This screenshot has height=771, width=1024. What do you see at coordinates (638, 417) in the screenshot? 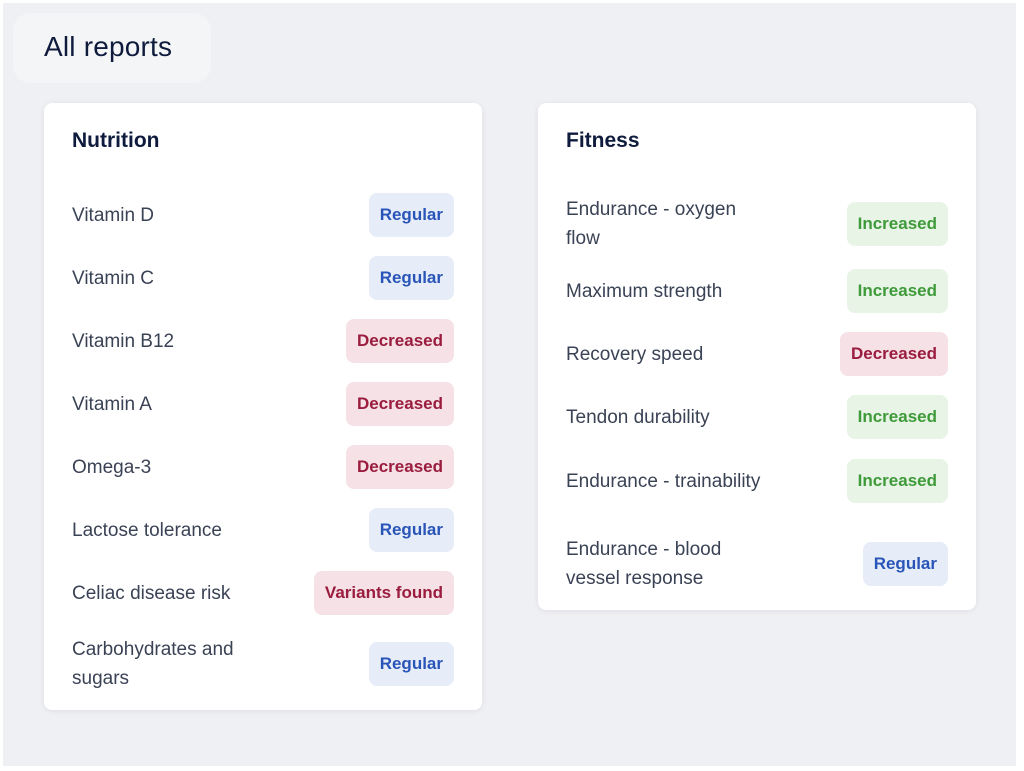
I see `report-label: Tendon durability` at bounding box center [638, 417].